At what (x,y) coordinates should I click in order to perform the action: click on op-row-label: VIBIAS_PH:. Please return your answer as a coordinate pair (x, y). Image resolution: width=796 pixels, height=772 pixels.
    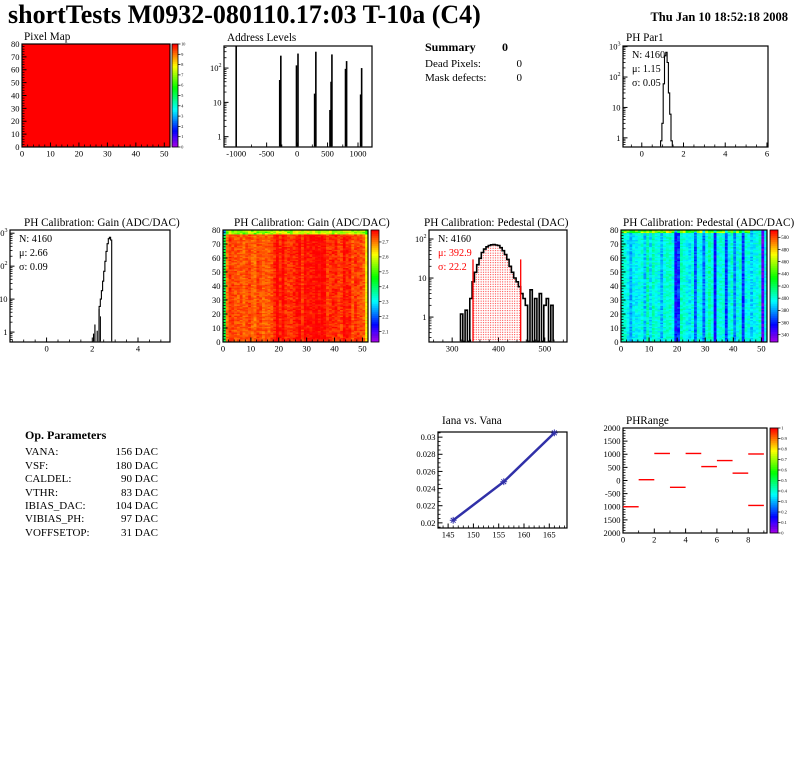
    Looking at the image, I should click on (55, 519).